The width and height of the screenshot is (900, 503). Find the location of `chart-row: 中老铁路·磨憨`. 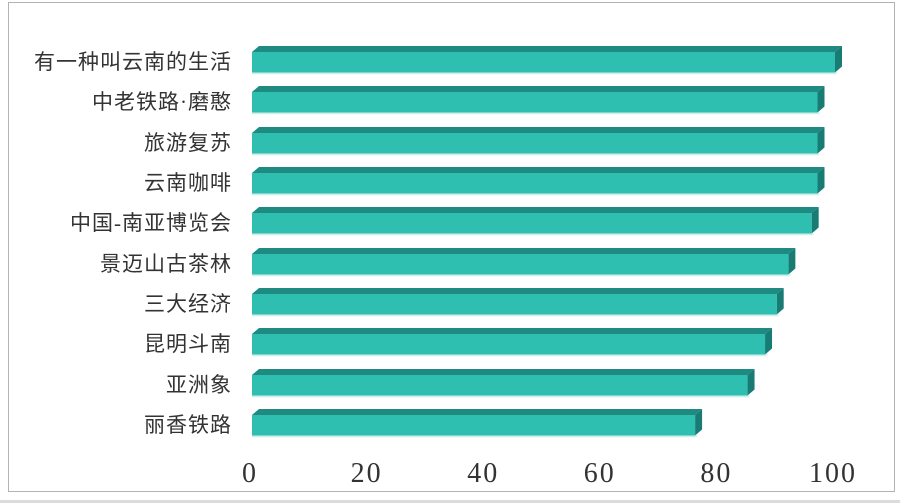

chart-row: 中老铁路·磨憨 is located at coordinates (450, 99).